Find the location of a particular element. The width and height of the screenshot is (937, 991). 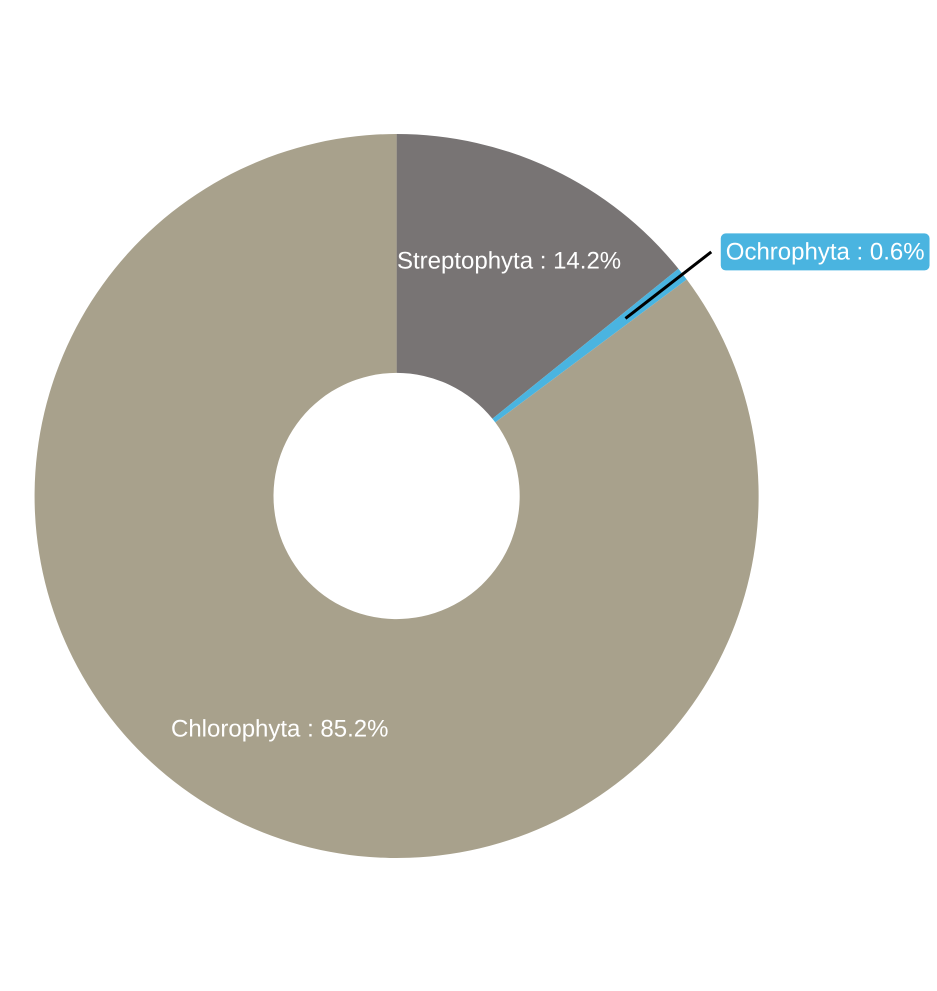

slice-label: Chlorophyta : 85.2% is located at coordinates (279, 728).